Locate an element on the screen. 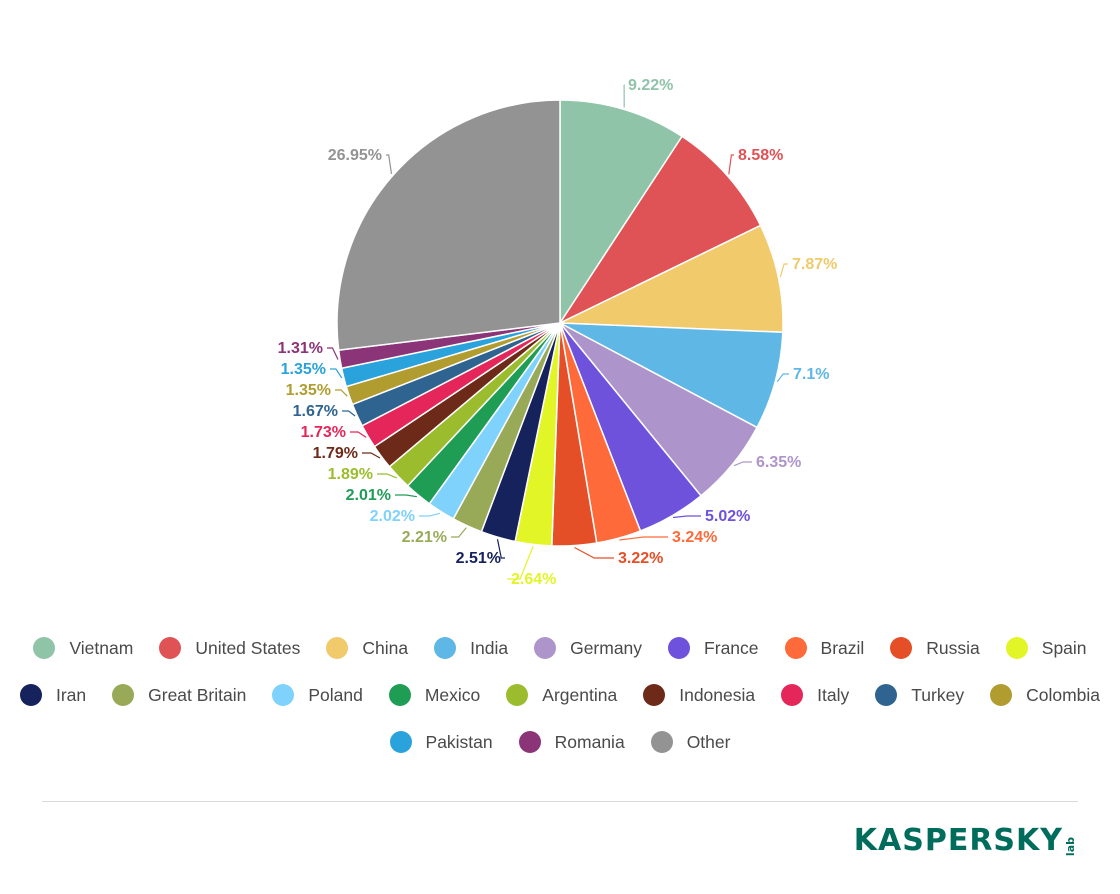  slice-label-pakistan: 1.35% is located at coordinates (303, 369).